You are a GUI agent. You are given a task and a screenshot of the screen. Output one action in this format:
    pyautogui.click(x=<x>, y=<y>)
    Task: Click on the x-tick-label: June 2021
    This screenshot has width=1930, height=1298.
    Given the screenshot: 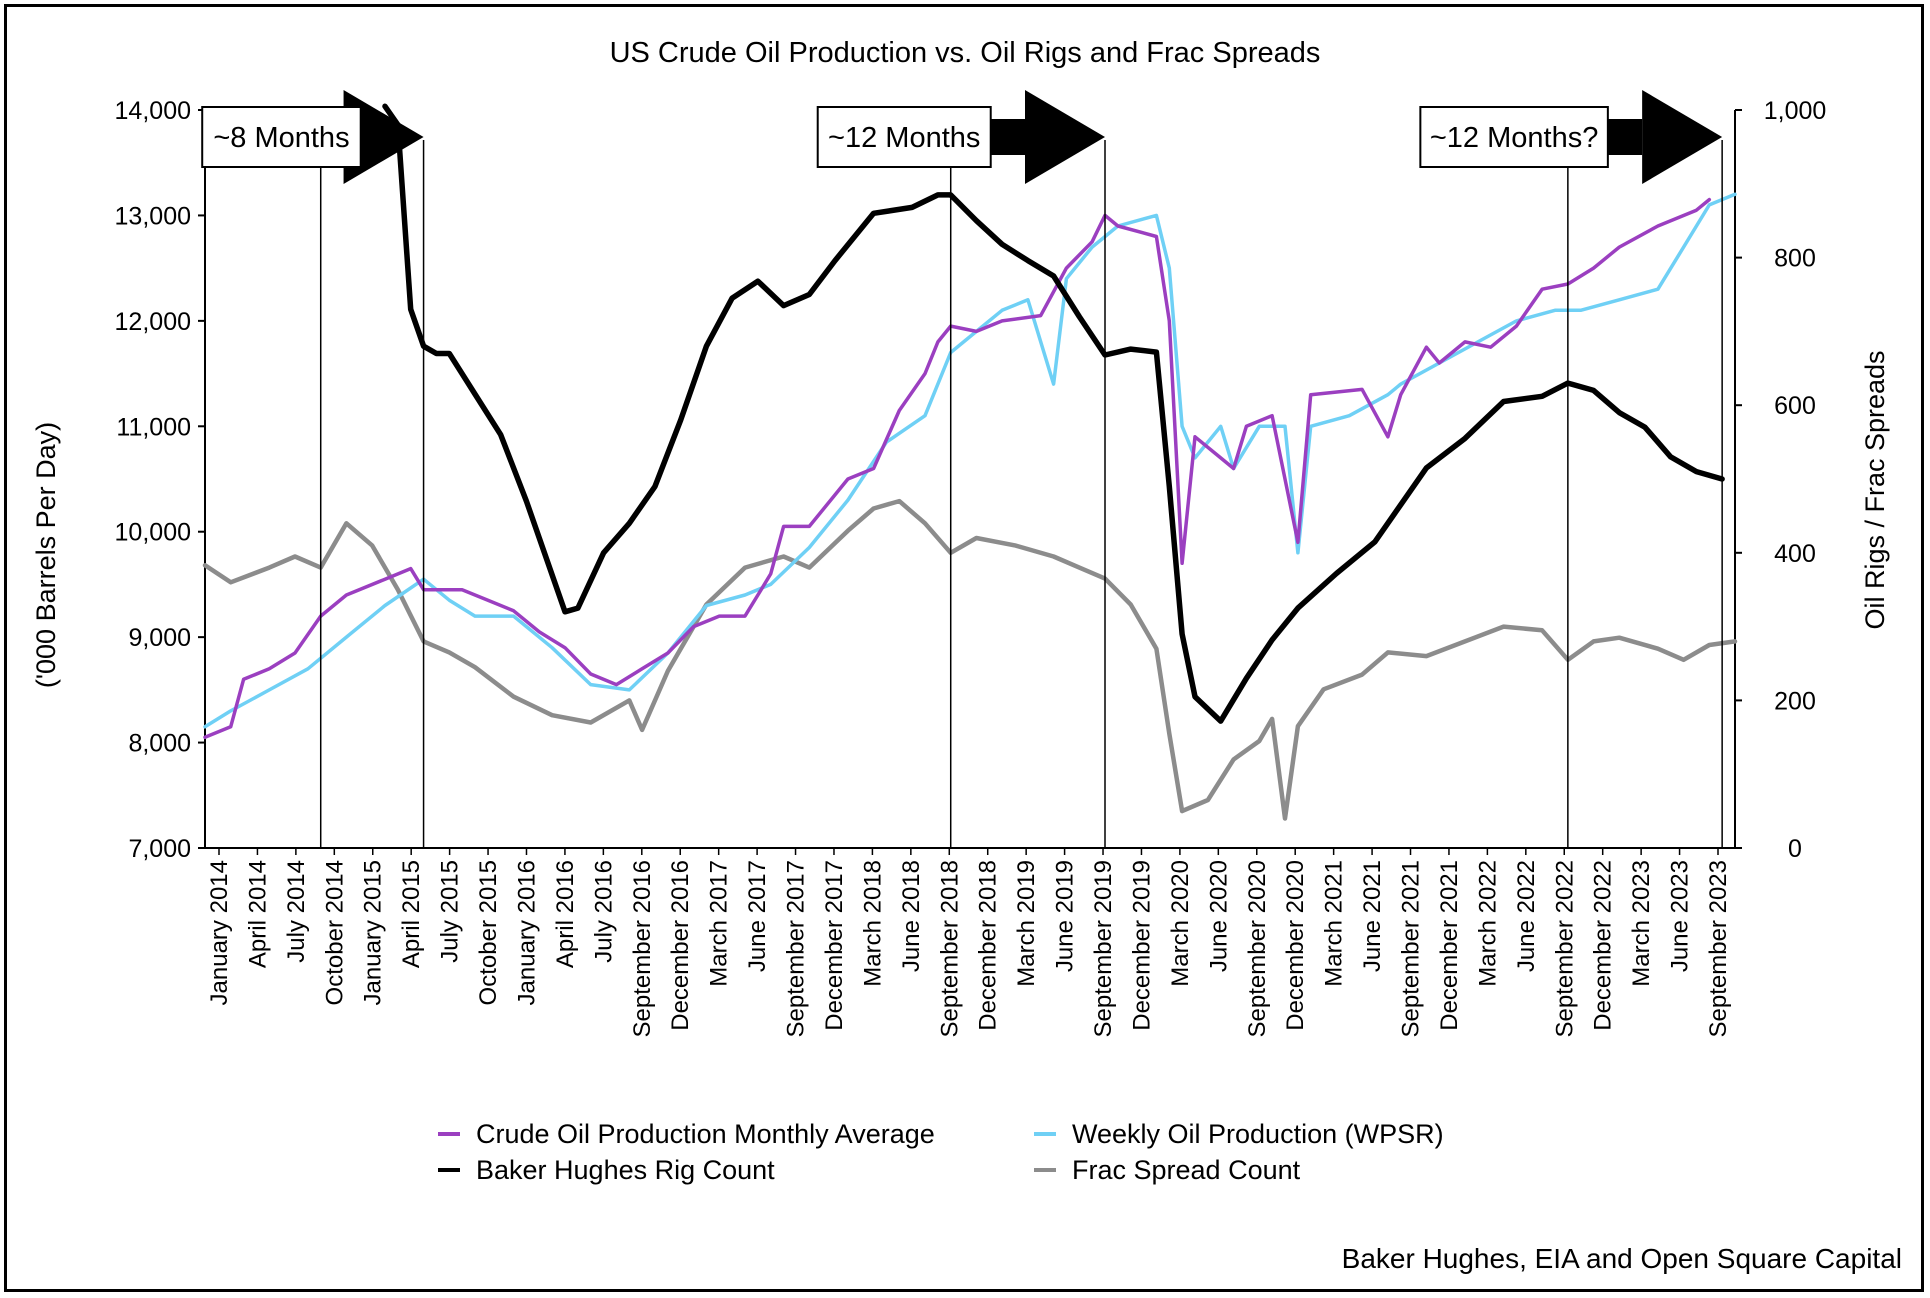 What is the action you would take?
    pyautogui.click(x=1372, y=916)
    